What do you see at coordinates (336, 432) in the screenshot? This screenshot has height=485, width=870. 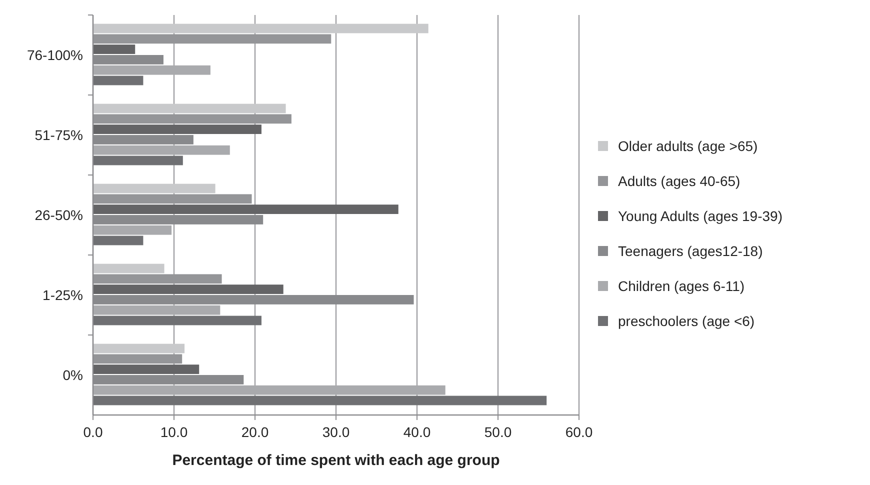 I see `x-tick-label: 30.0` at bounding box center [336, 432].